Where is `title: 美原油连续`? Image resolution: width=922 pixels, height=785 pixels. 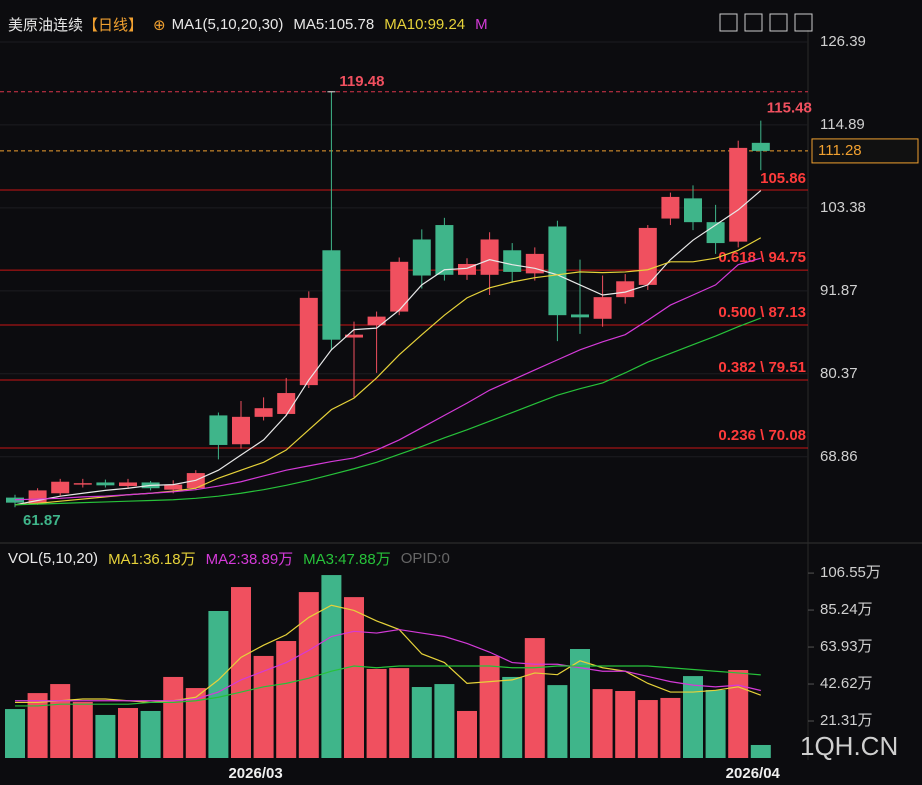 title: 美原油连续 is located at coordinates (46, 25).